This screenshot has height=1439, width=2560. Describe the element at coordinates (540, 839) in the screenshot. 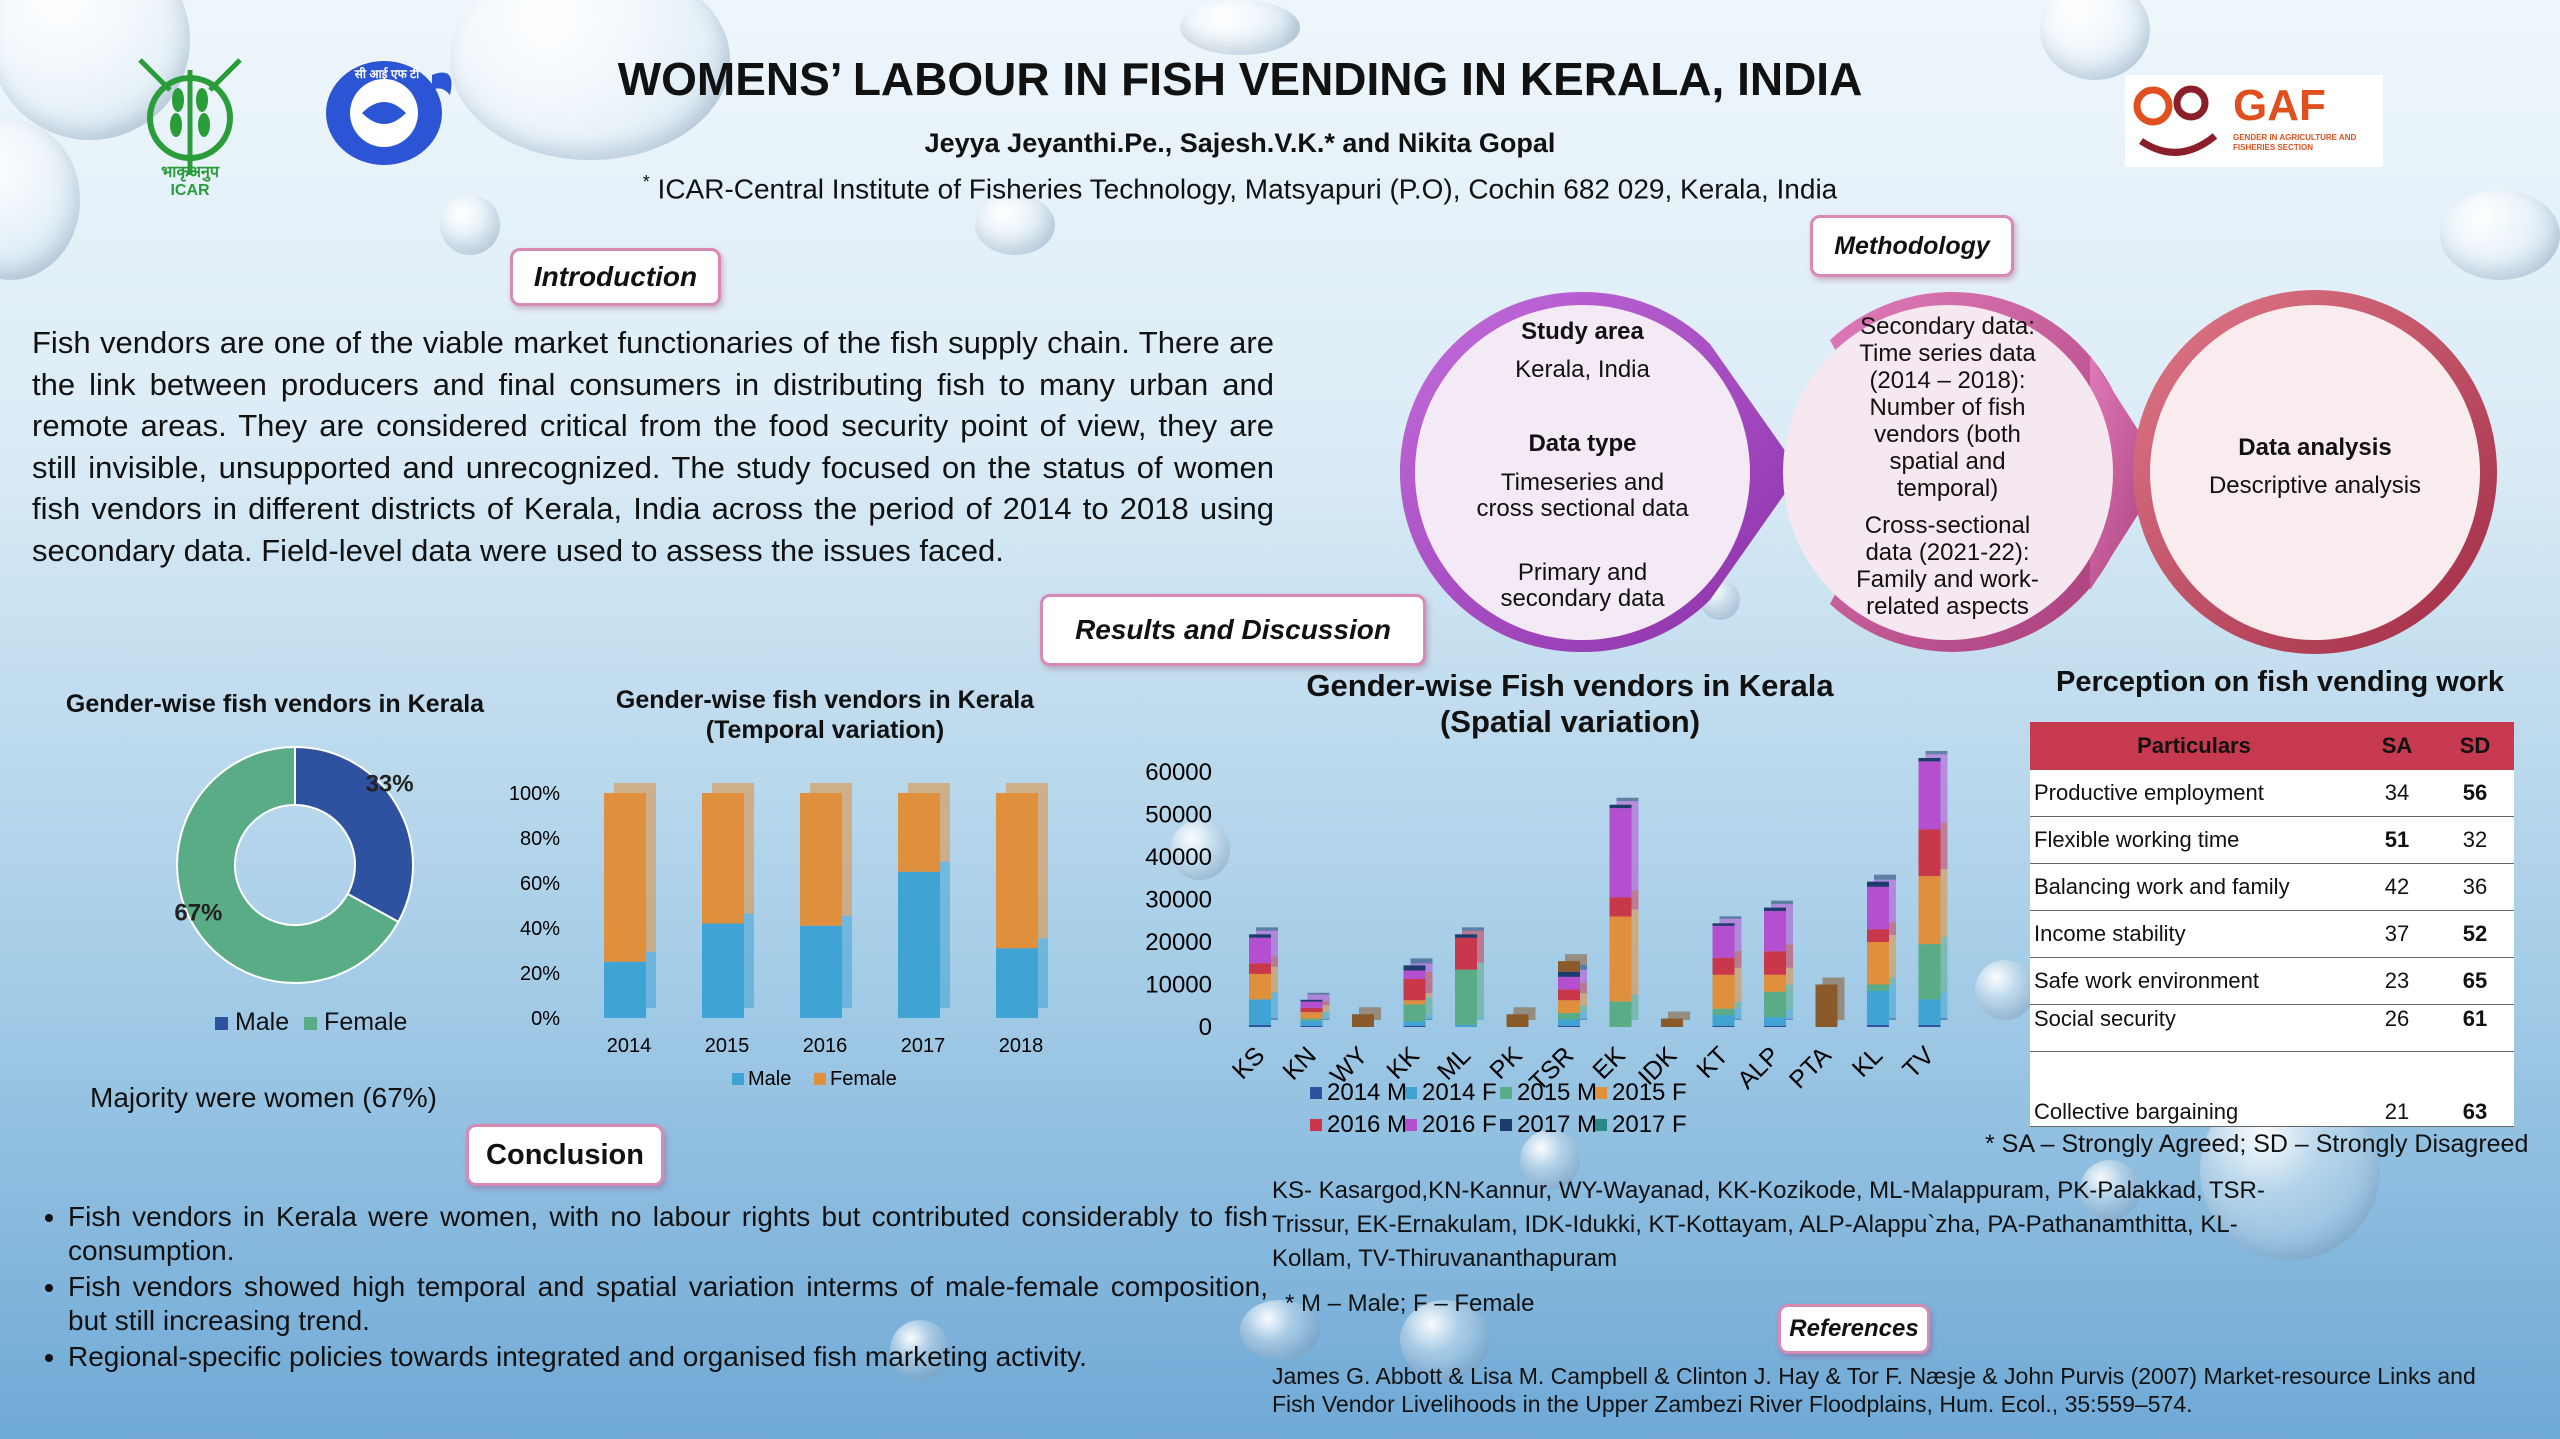

I see `y-tick-label: 80%` at that location.